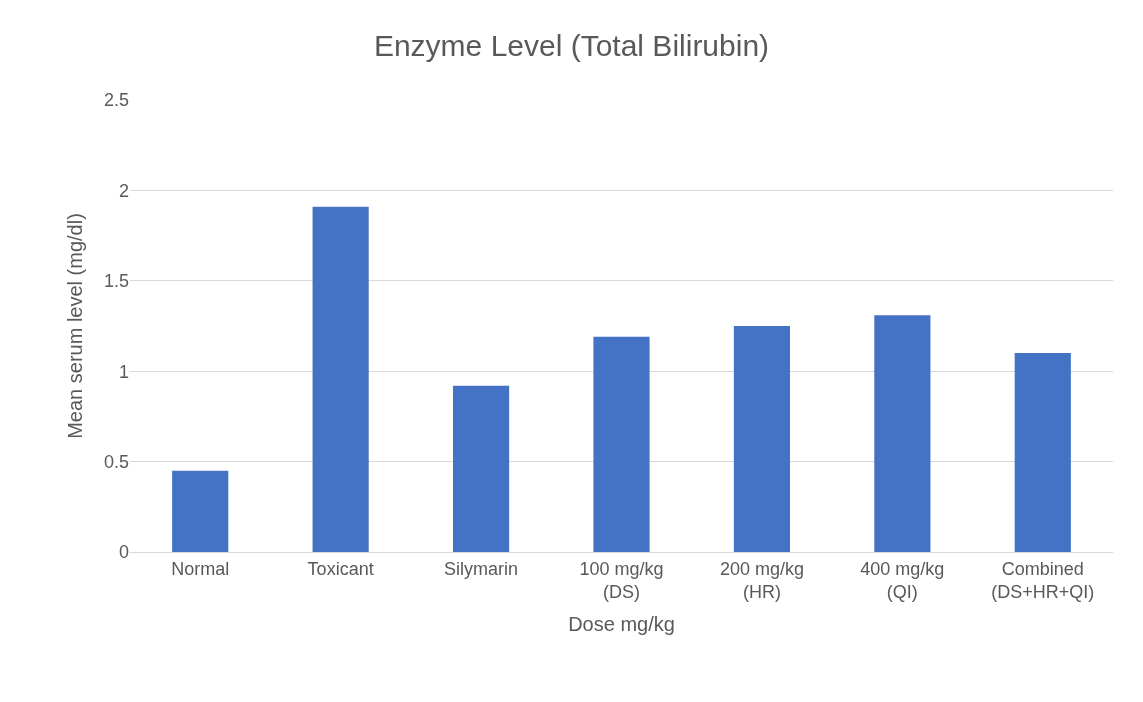  Describe the element at coordinates (116, 100) in the screenshot. I see `y-tick-label: 2.5` at that location.